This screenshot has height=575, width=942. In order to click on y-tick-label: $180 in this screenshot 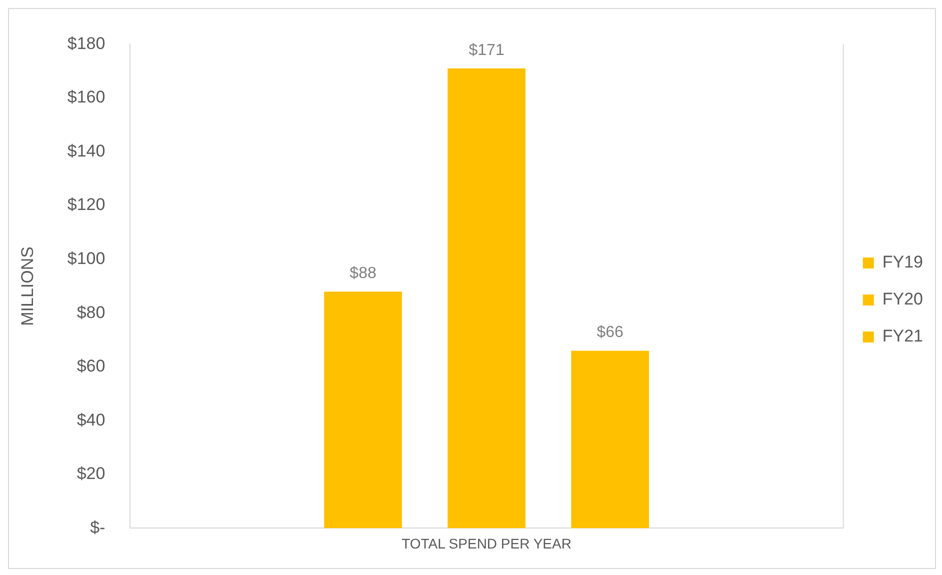, I will do `click(86, 43)`.